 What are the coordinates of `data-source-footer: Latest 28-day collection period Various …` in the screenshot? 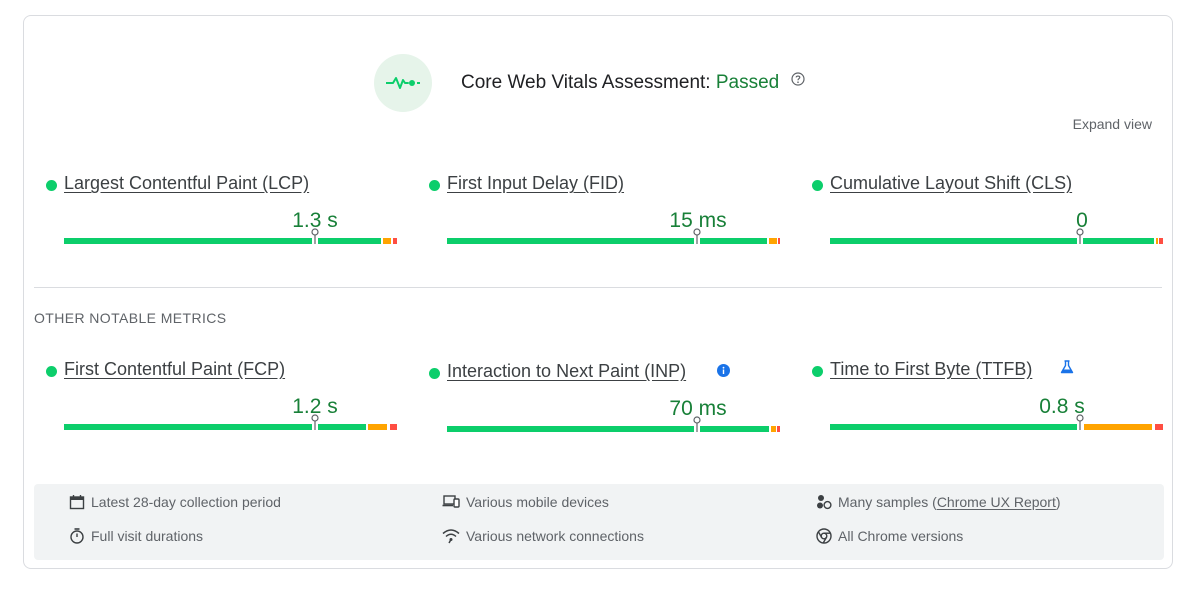 It's located at (599, 522).